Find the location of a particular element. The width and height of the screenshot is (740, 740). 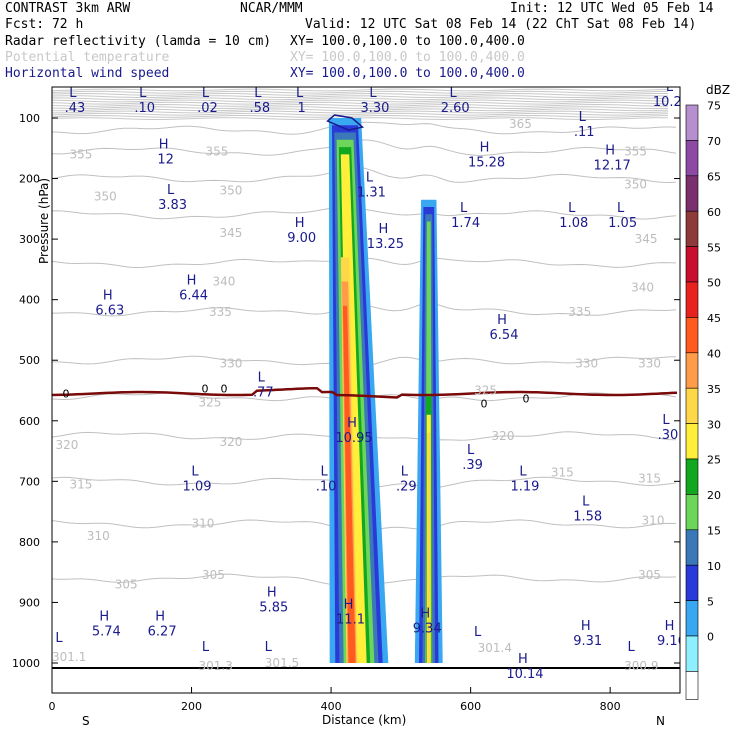

wind-extremum-value: 5.85 is located at coordinates (273, 607).